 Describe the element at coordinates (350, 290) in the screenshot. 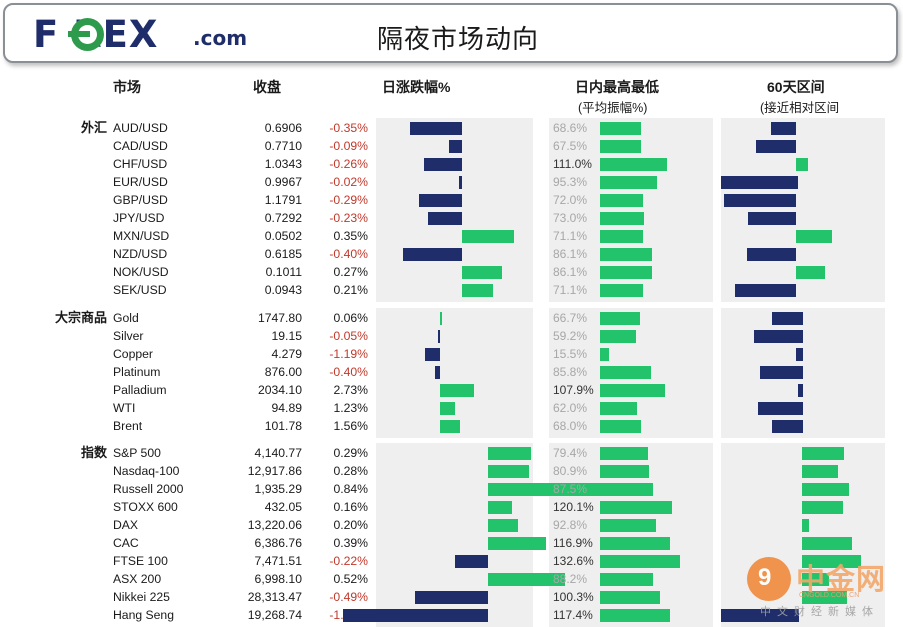

I see `daily-change-value: 0.21%` at that location.